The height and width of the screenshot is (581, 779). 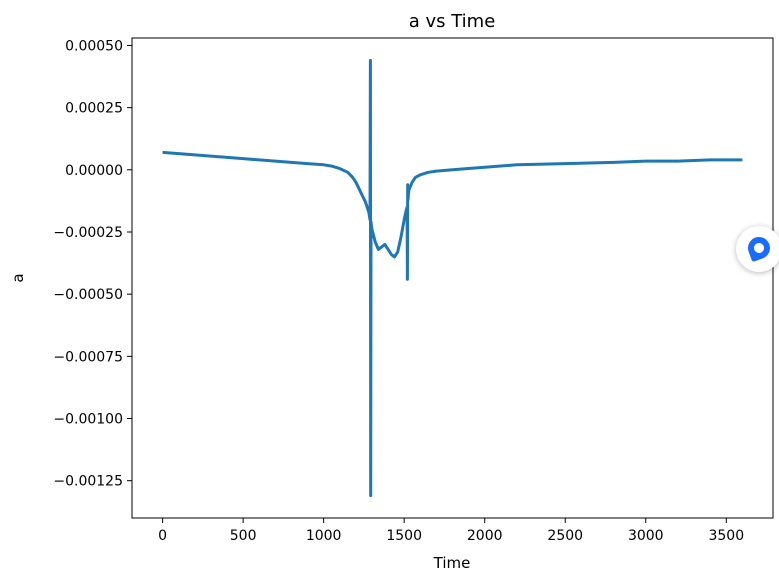 What do you see at coordinates (88, 233) in the screenshot?
I see `y-tick-label: −0.00025` at bounding box center [88, 233].